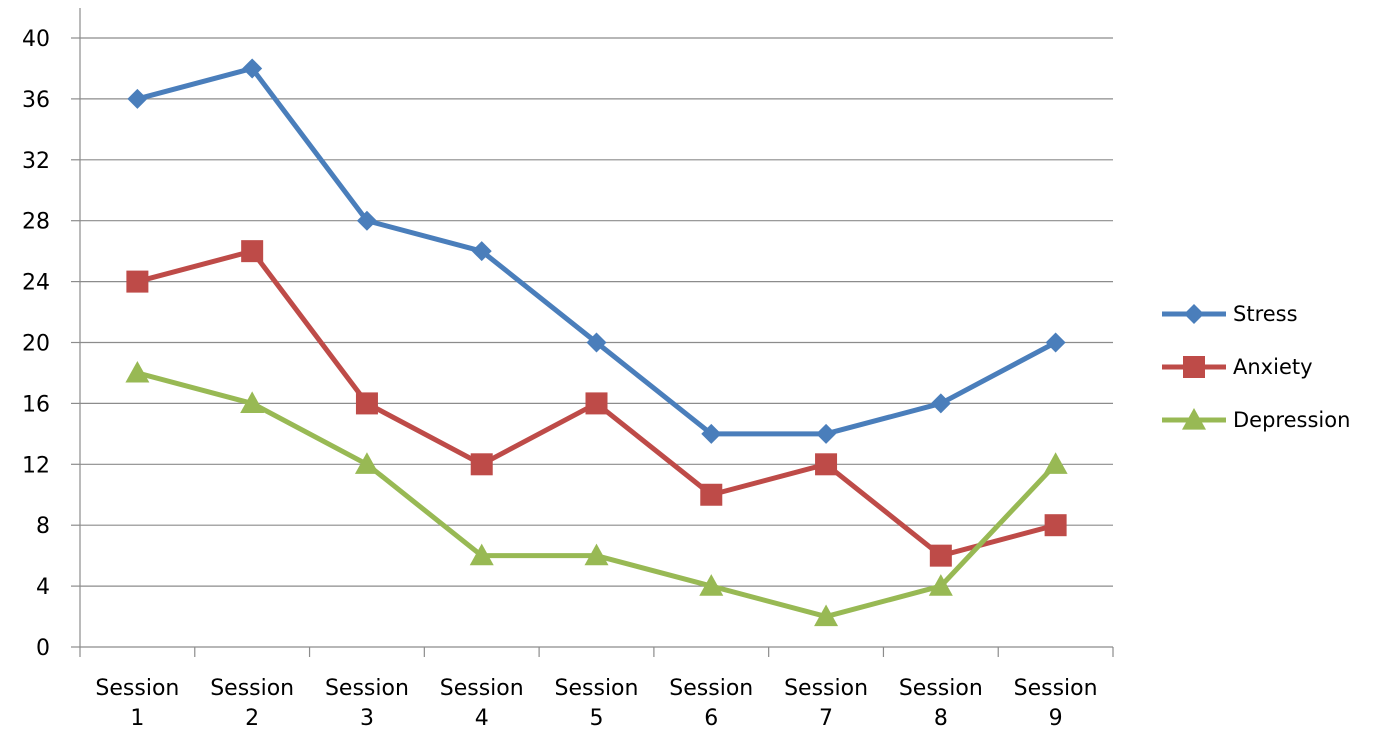 The width and height of the screenshot is (1389, 738). Describe the element at coordinates (826, 718) in the screenshot. I see `x-tick-label: 7` at that location.